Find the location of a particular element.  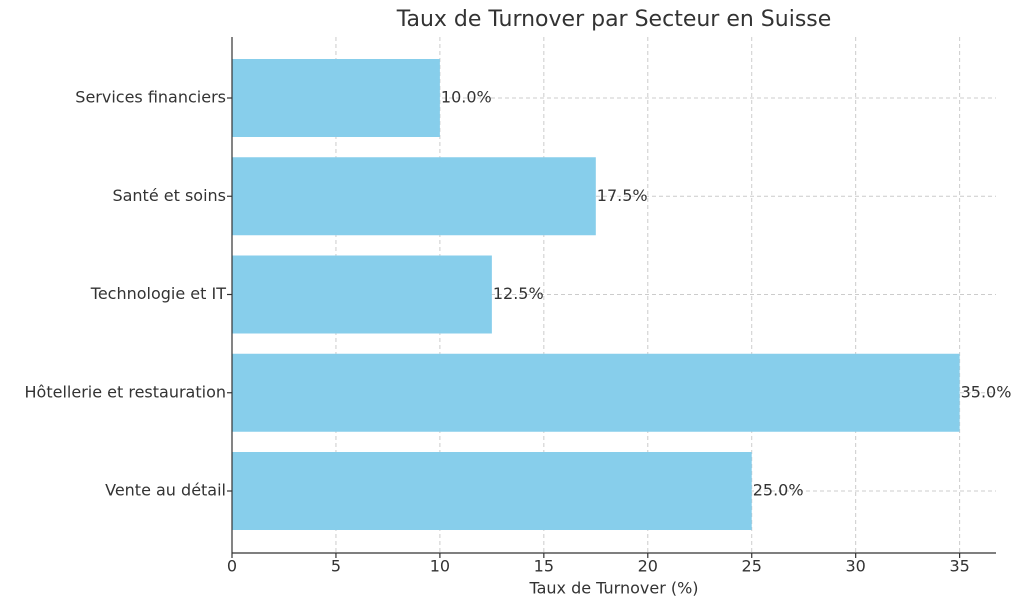

x-tick-label: 10 is located at coordinates (440, 566).